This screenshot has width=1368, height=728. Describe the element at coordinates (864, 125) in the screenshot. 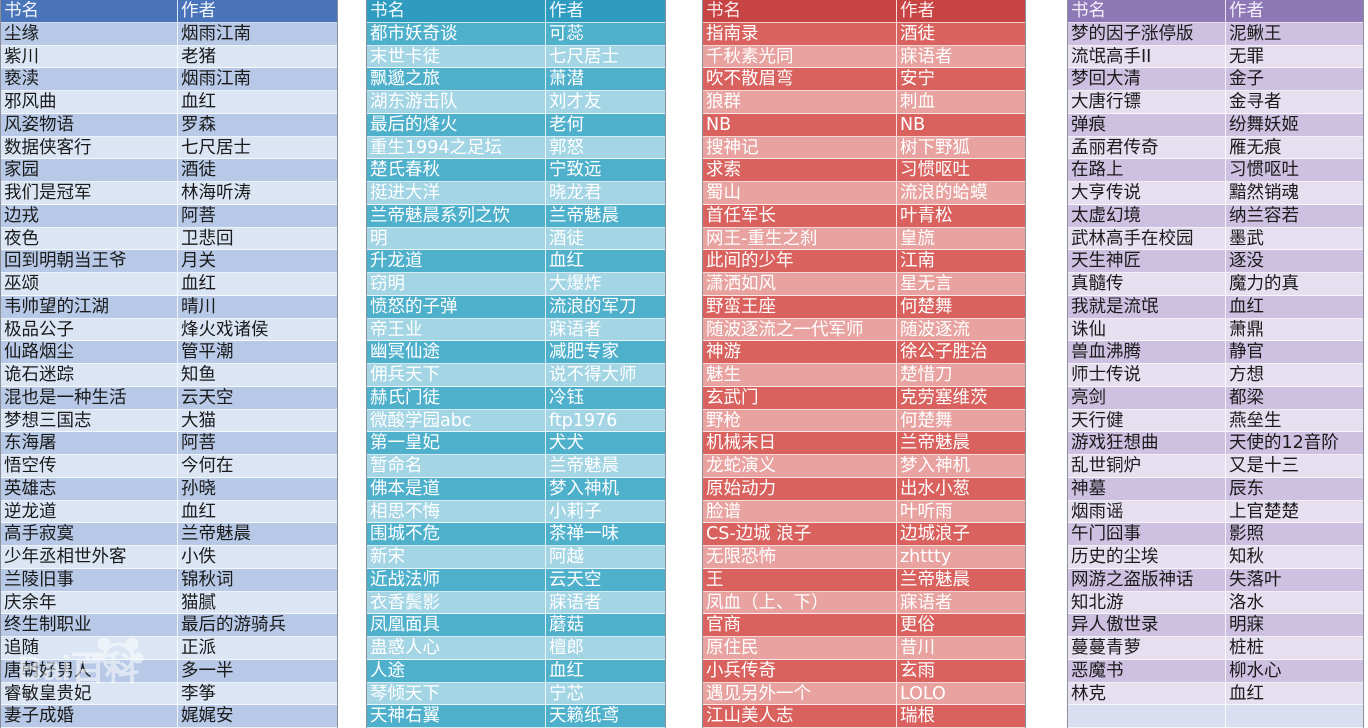

I see `table-row: NB NB` at that location.